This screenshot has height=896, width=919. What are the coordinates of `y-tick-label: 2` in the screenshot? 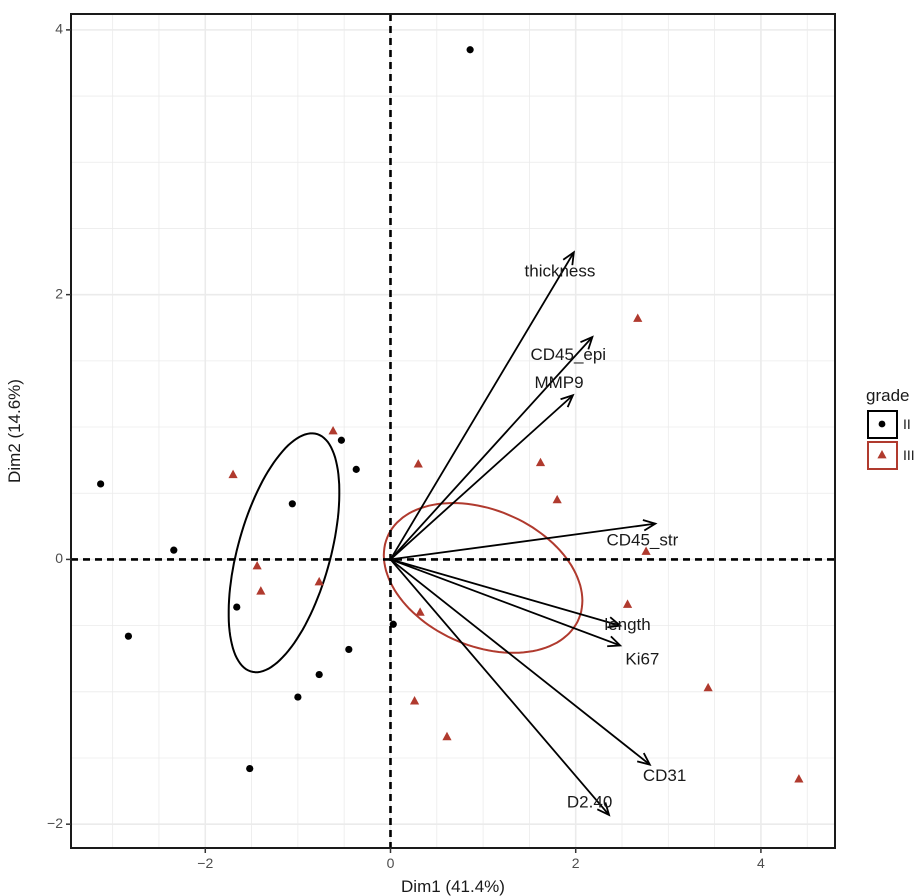 It's located at (59, 293).